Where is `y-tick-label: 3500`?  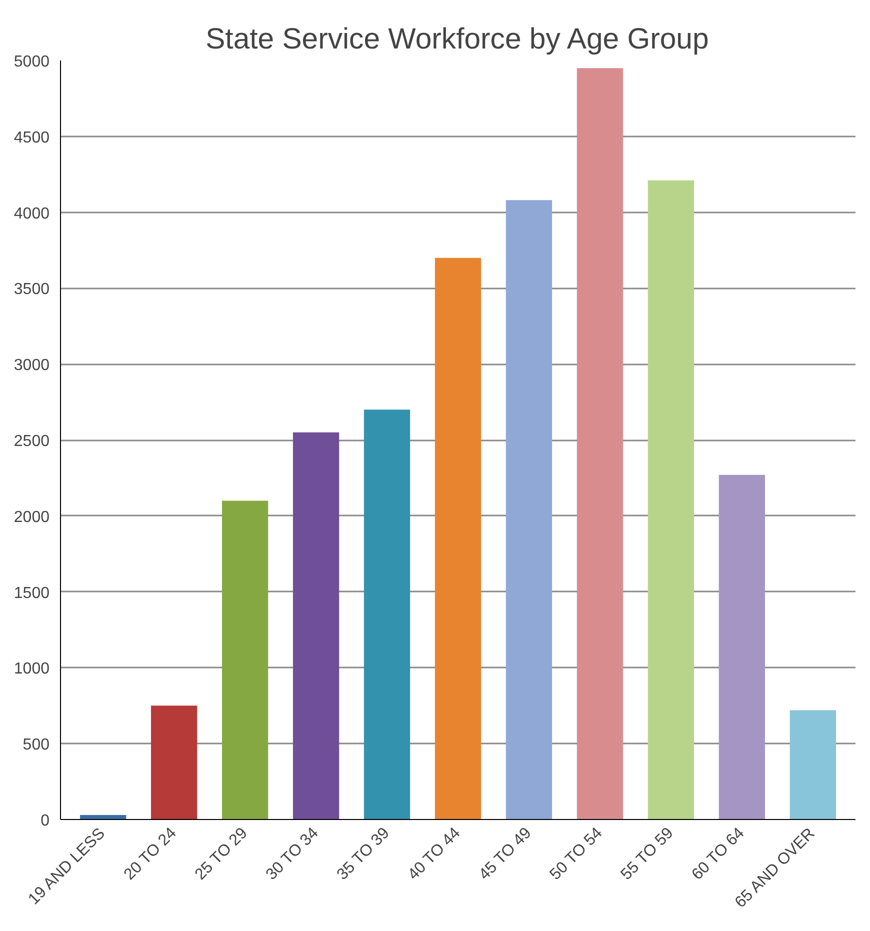
y-tick-label: 3500 is located at coordinates (32, 289).